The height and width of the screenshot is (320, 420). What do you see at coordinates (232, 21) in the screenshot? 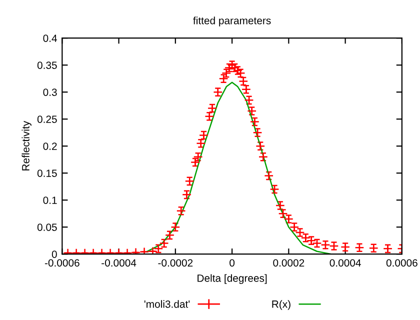
I see `chart-title: fitted parameters` at bounding box center [232, 21].